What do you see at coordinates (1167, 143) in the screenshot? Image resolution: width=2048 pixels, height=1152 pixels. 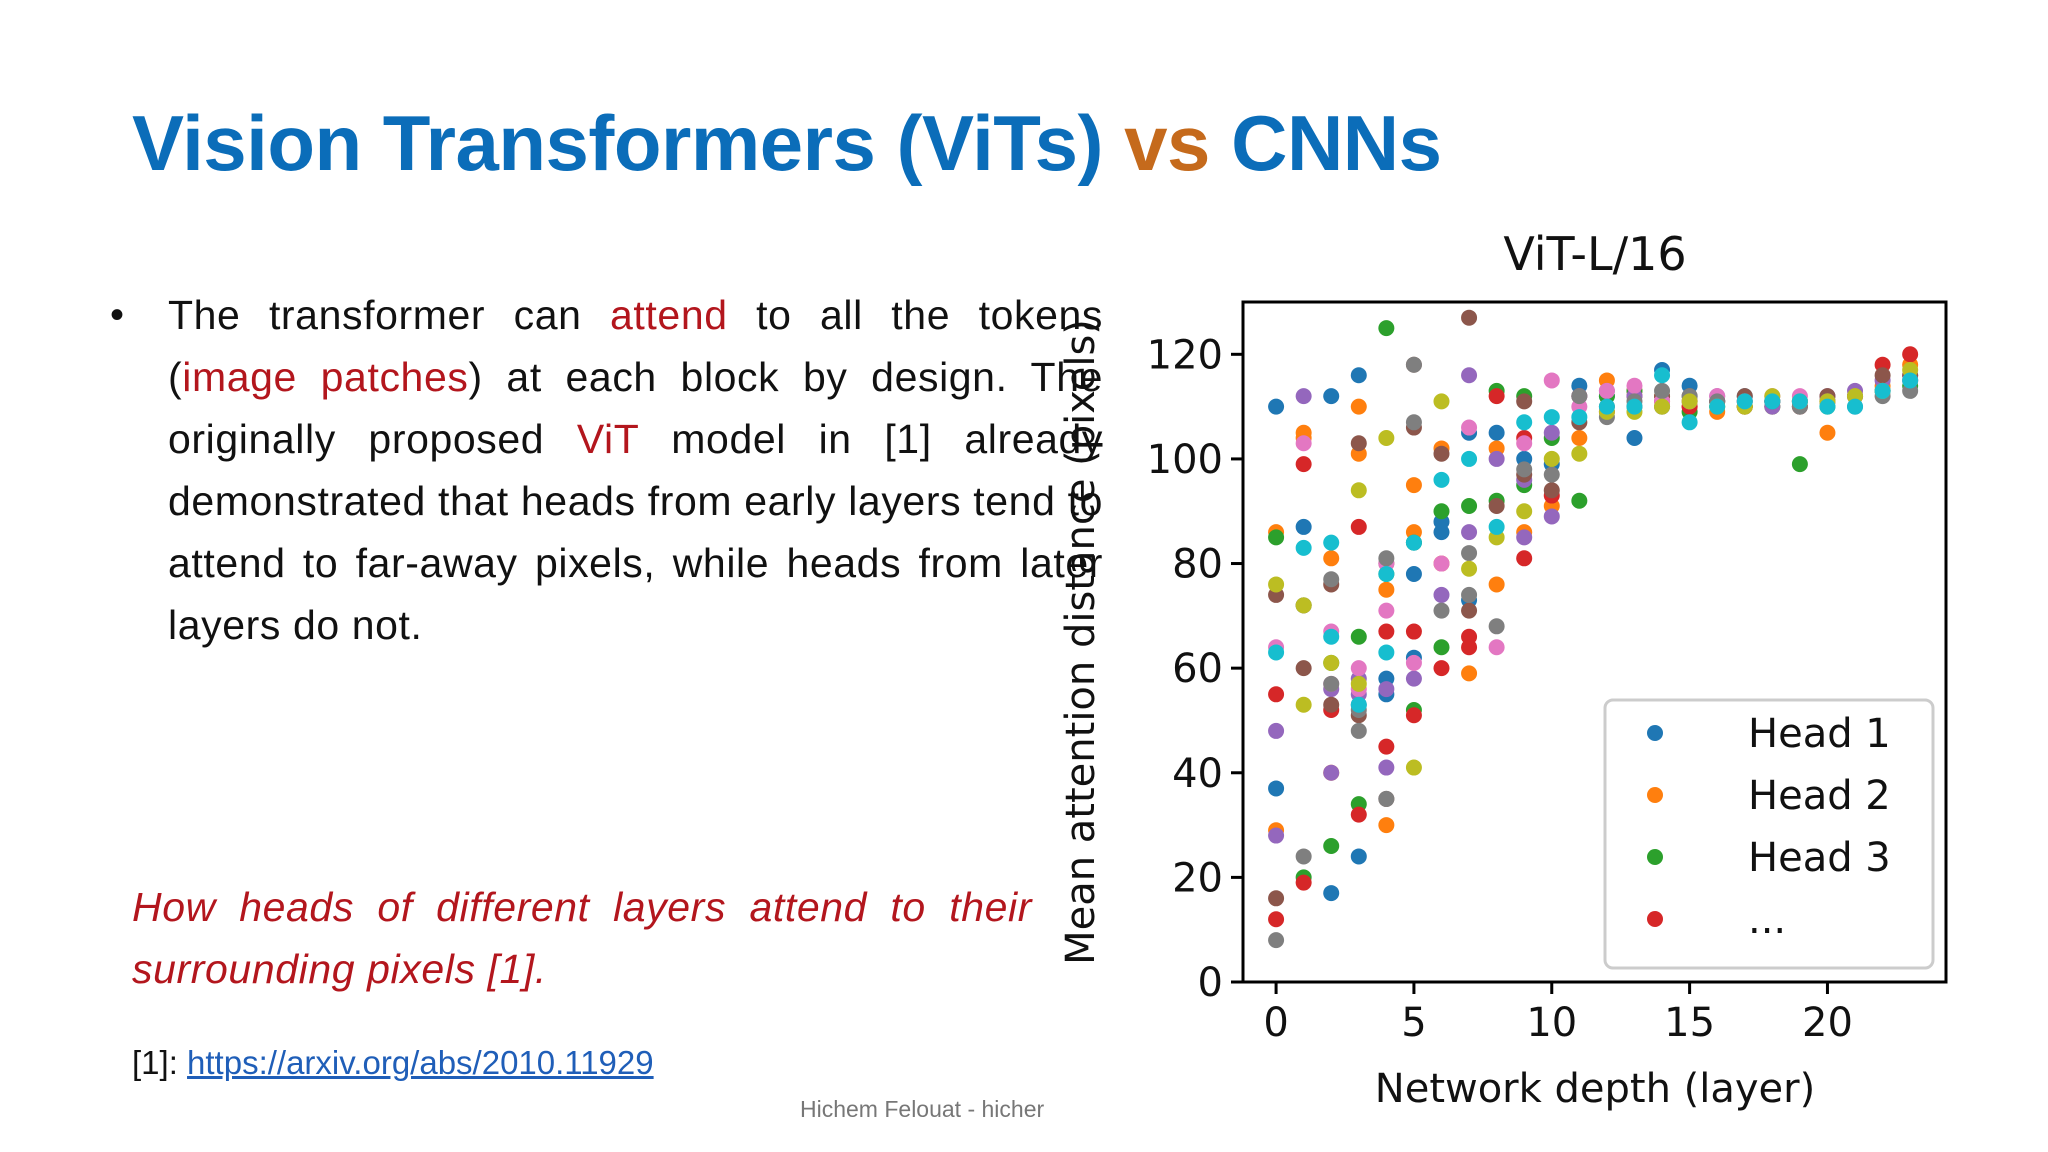 I see `title-vs: vs` at bounding box center [1167, 143].